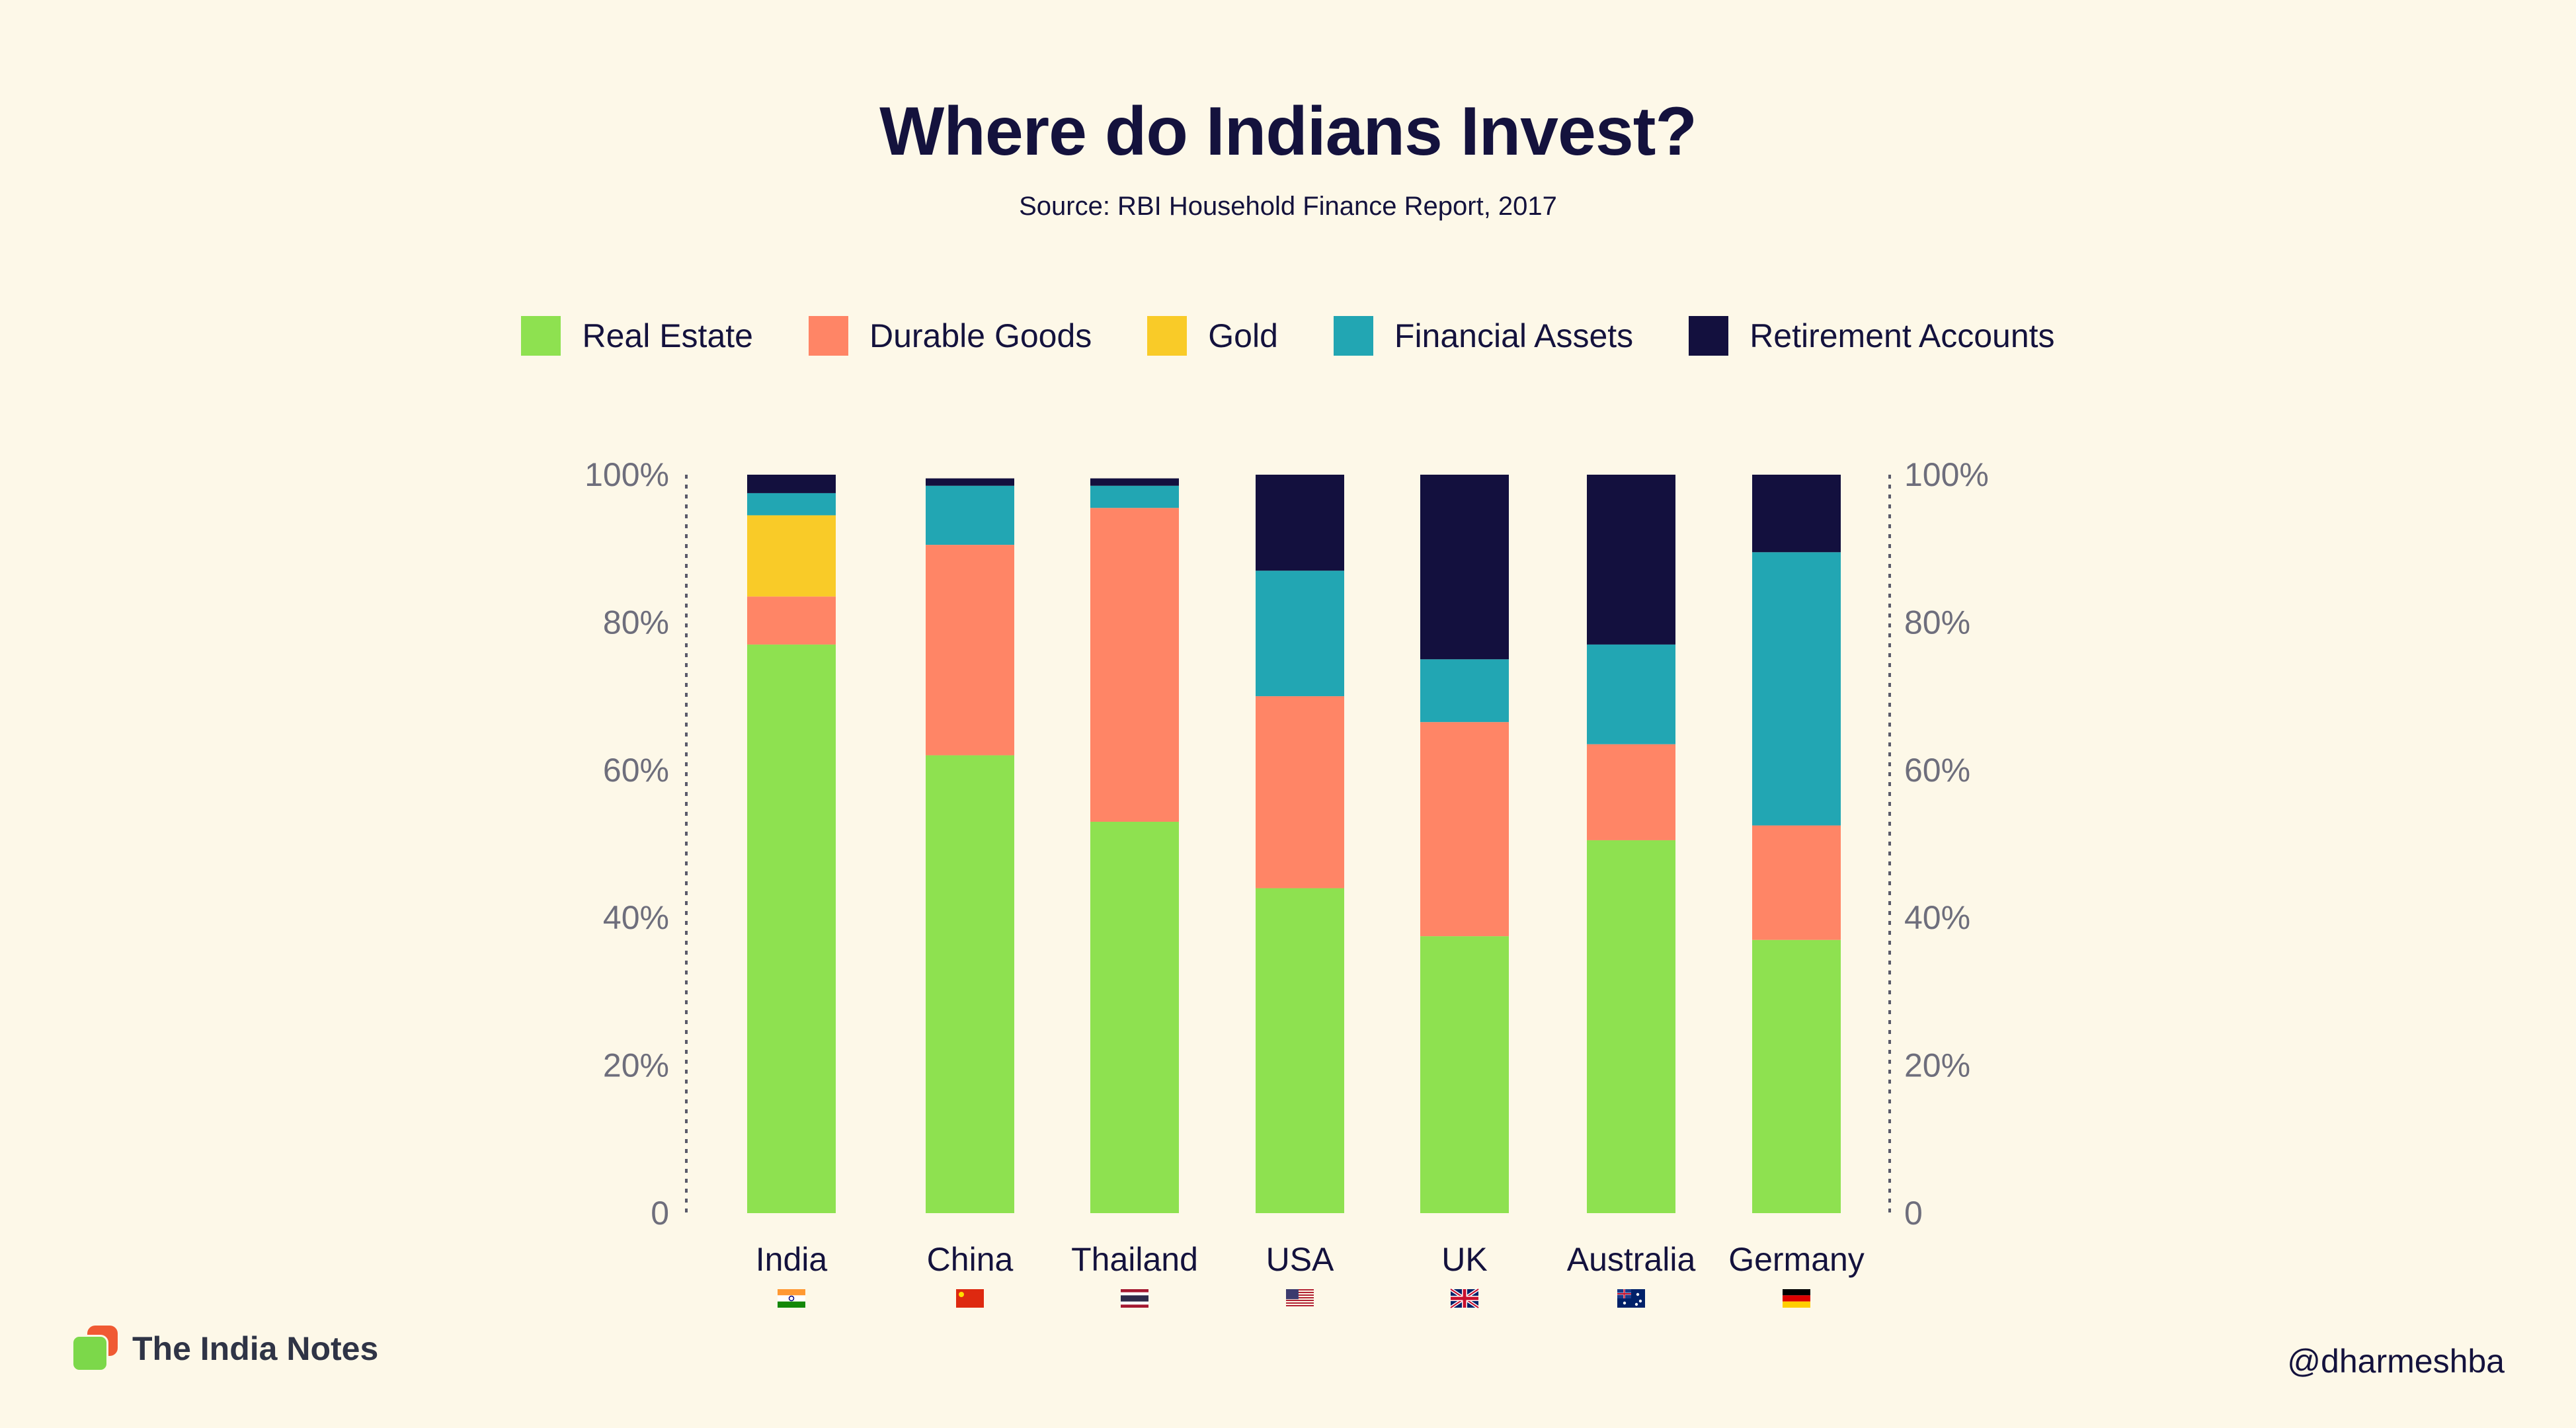  I want to click on bar-thailand-real-estate, so click(1134, 1017).